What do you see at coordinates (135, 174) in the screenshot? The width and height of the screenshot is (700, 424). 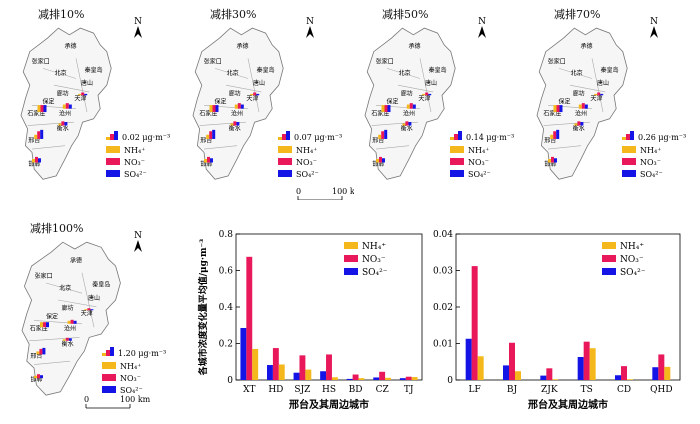 I see `legend-label: SO₄²⁻` at bounding box center [135, 174].